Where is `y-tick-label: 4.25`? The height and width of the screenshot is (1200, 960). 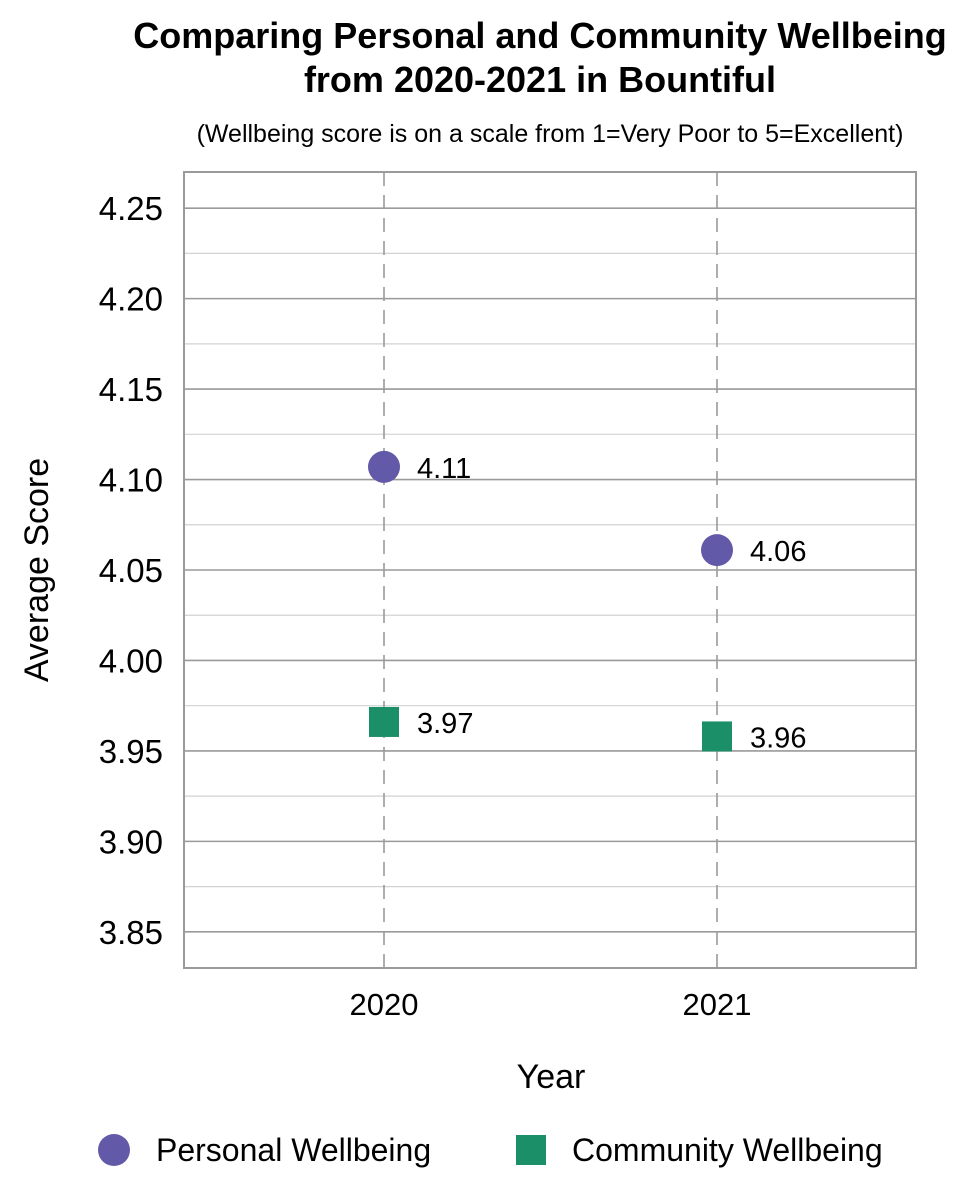
y-tick-label: 4.25 is located at coordinates (131, 208).